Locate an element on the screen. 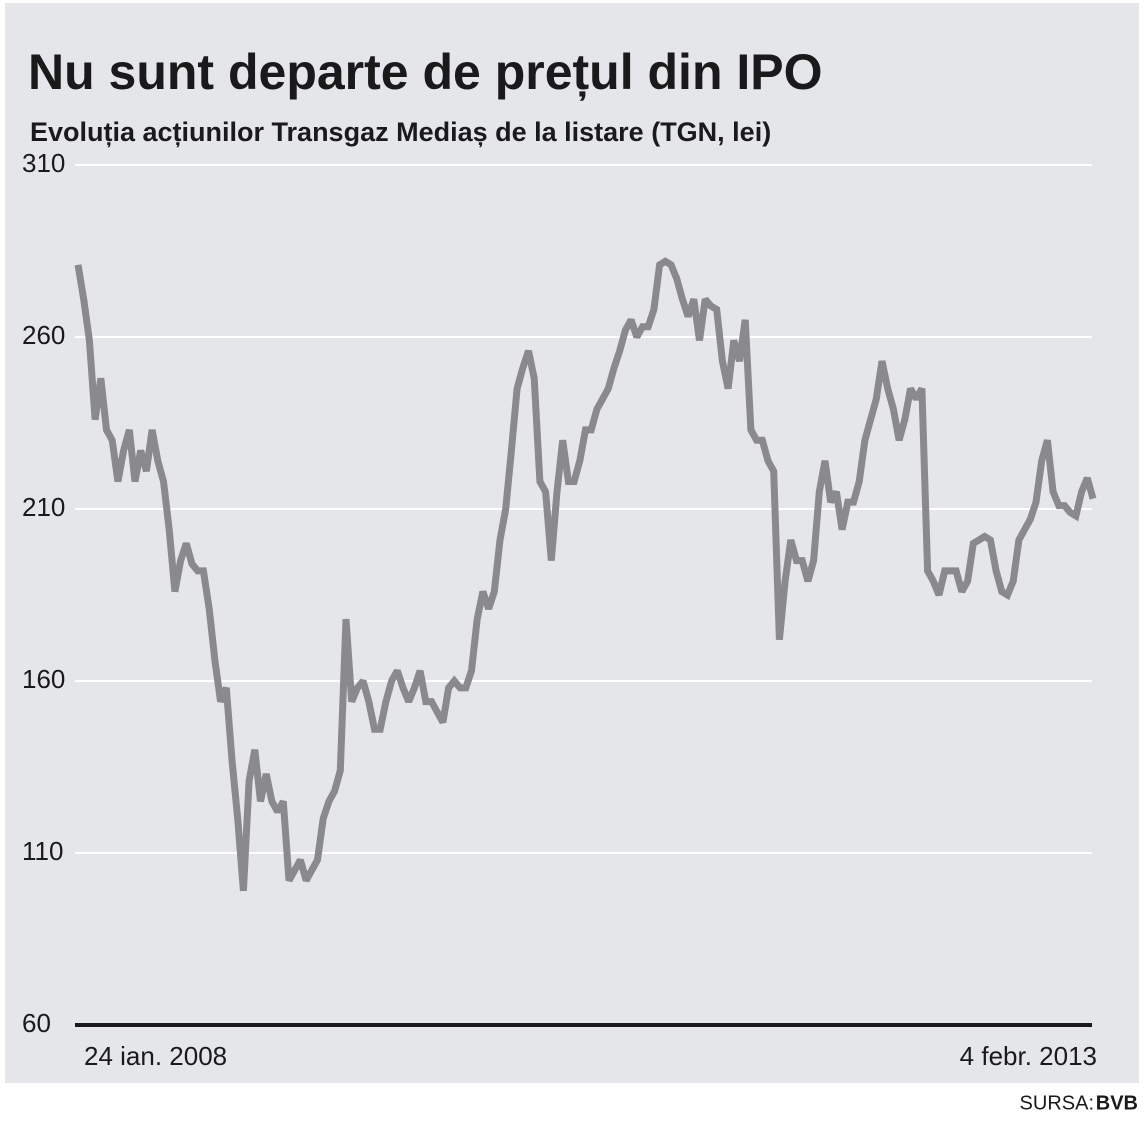  y-tick-label: 160 is located at coordinates (43, 679).